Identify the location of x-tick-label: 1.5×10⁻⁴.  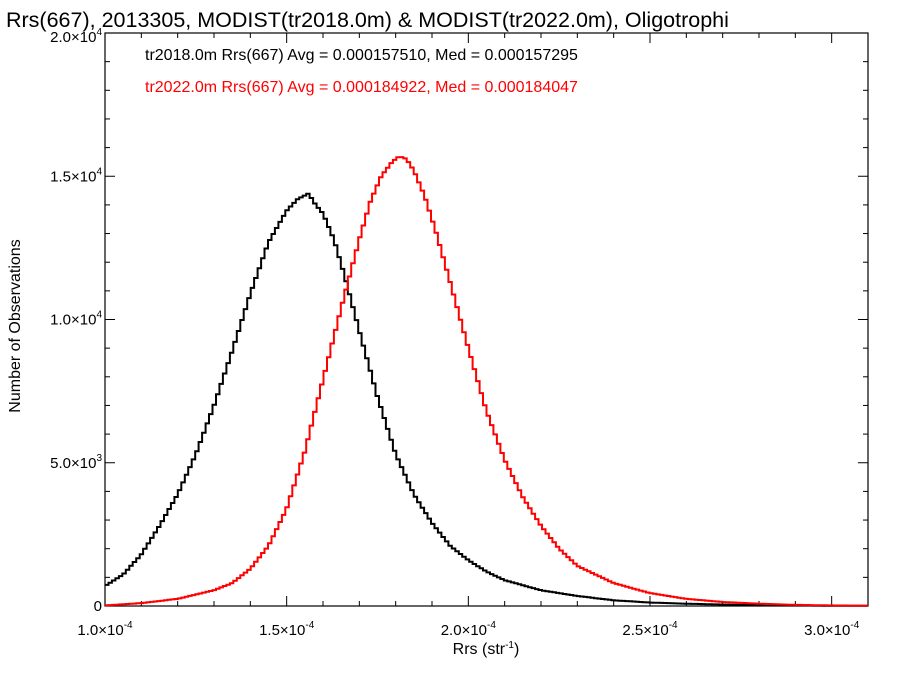
(287, 629).